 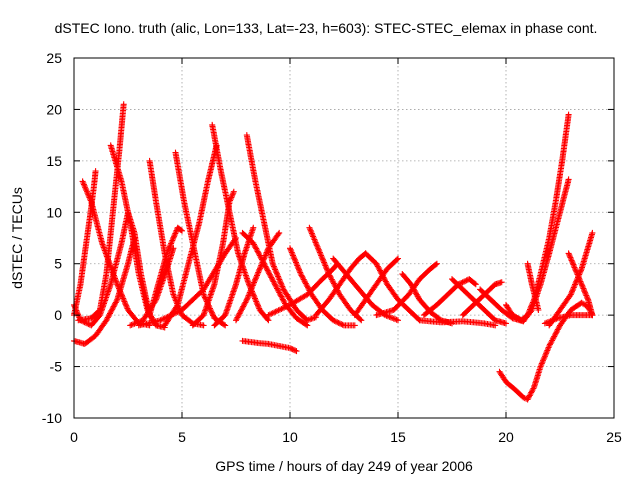 I want to click on y-tick-label: 25, so click(x=54, y=58).